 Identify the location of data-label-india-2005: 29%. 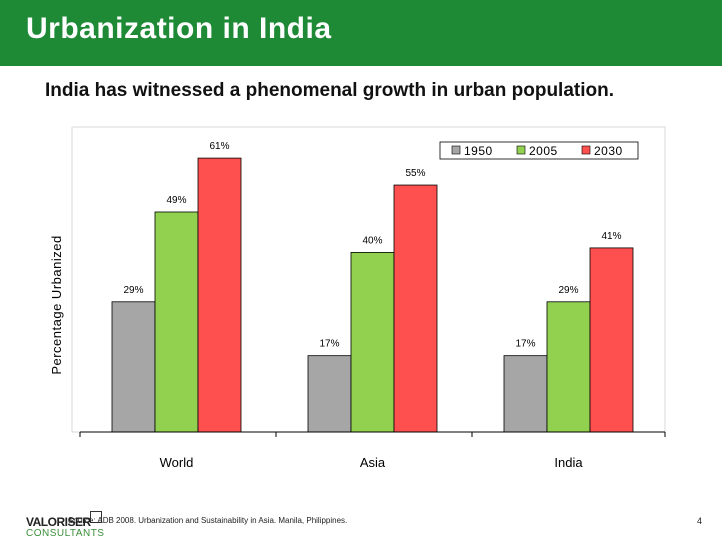
(568, 290).